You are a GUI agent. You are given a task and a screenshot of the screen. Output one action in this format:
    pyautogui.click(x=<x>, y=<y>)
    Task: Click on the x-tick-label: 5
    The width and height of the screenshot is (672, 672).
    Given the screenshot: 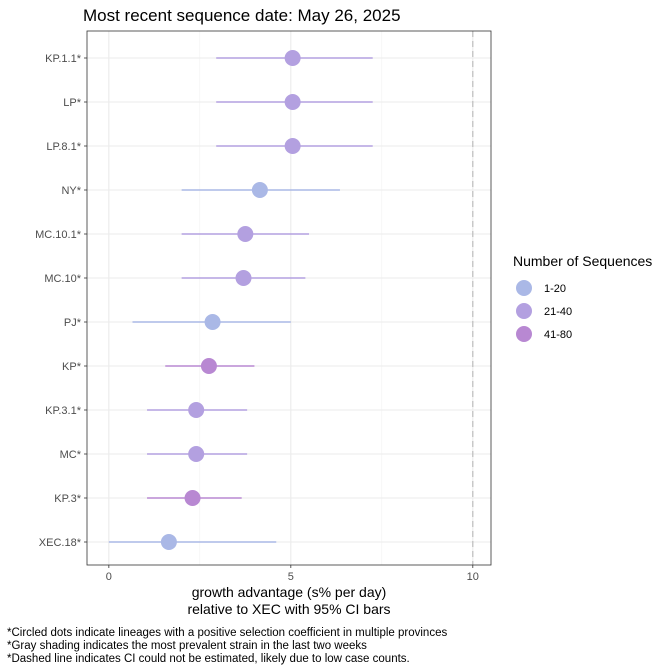 What is the action you would take?
    pyautogui.click(x=291, y=577)
    